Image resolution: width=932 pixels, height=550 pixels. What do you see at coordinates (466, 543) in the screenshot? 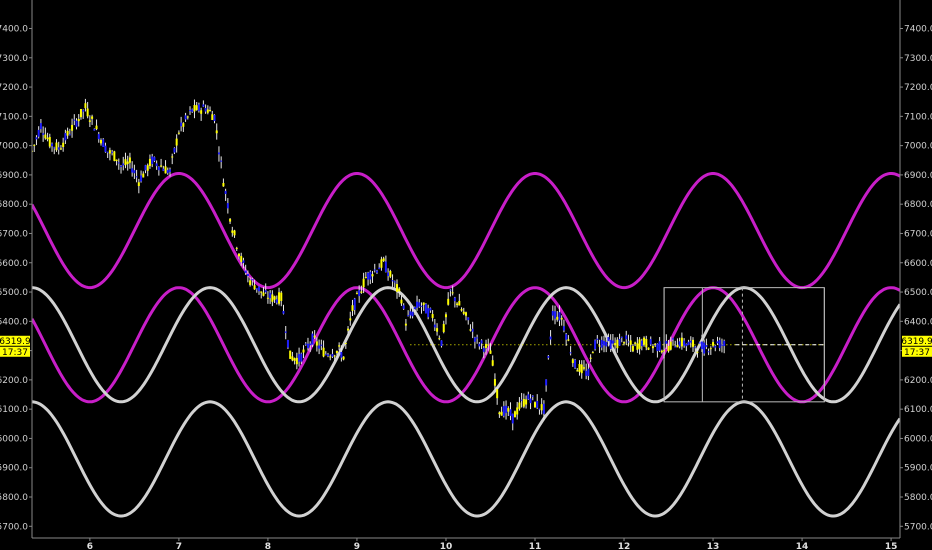
I see `time-axis: 6 7 8 9 10 11 12 13 14 15` at bounding box center [466, 543].